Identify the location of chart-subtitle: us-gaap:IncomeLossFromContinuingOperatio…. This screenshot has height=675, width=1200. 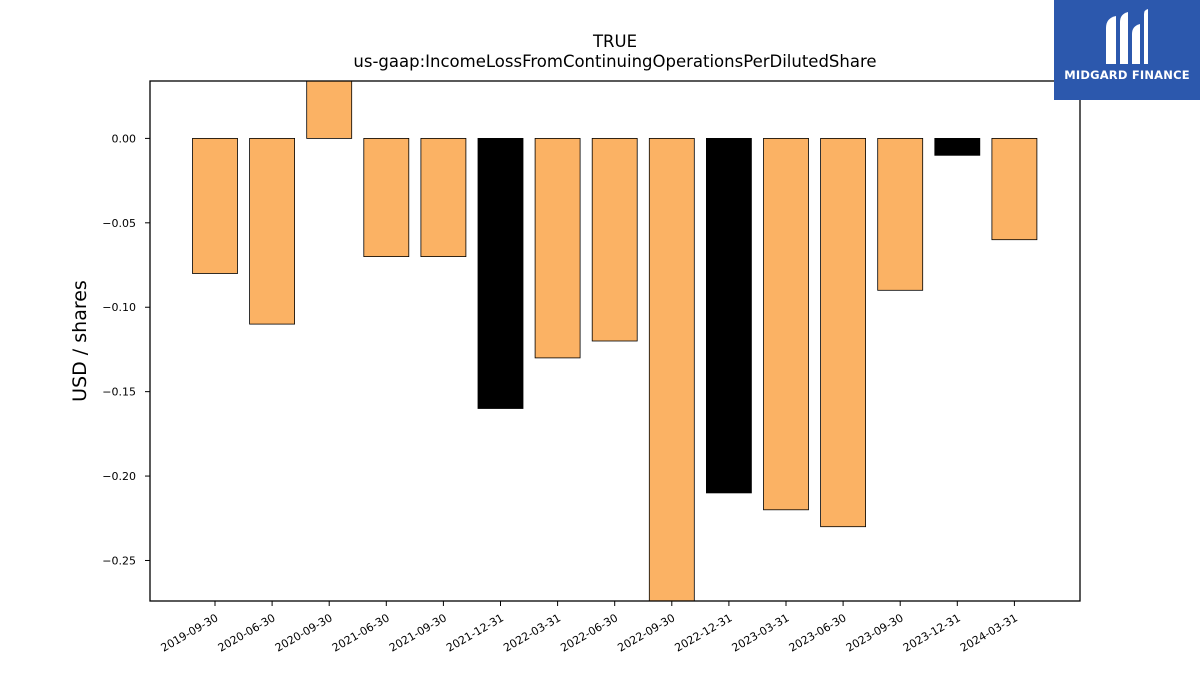
(615, 61).